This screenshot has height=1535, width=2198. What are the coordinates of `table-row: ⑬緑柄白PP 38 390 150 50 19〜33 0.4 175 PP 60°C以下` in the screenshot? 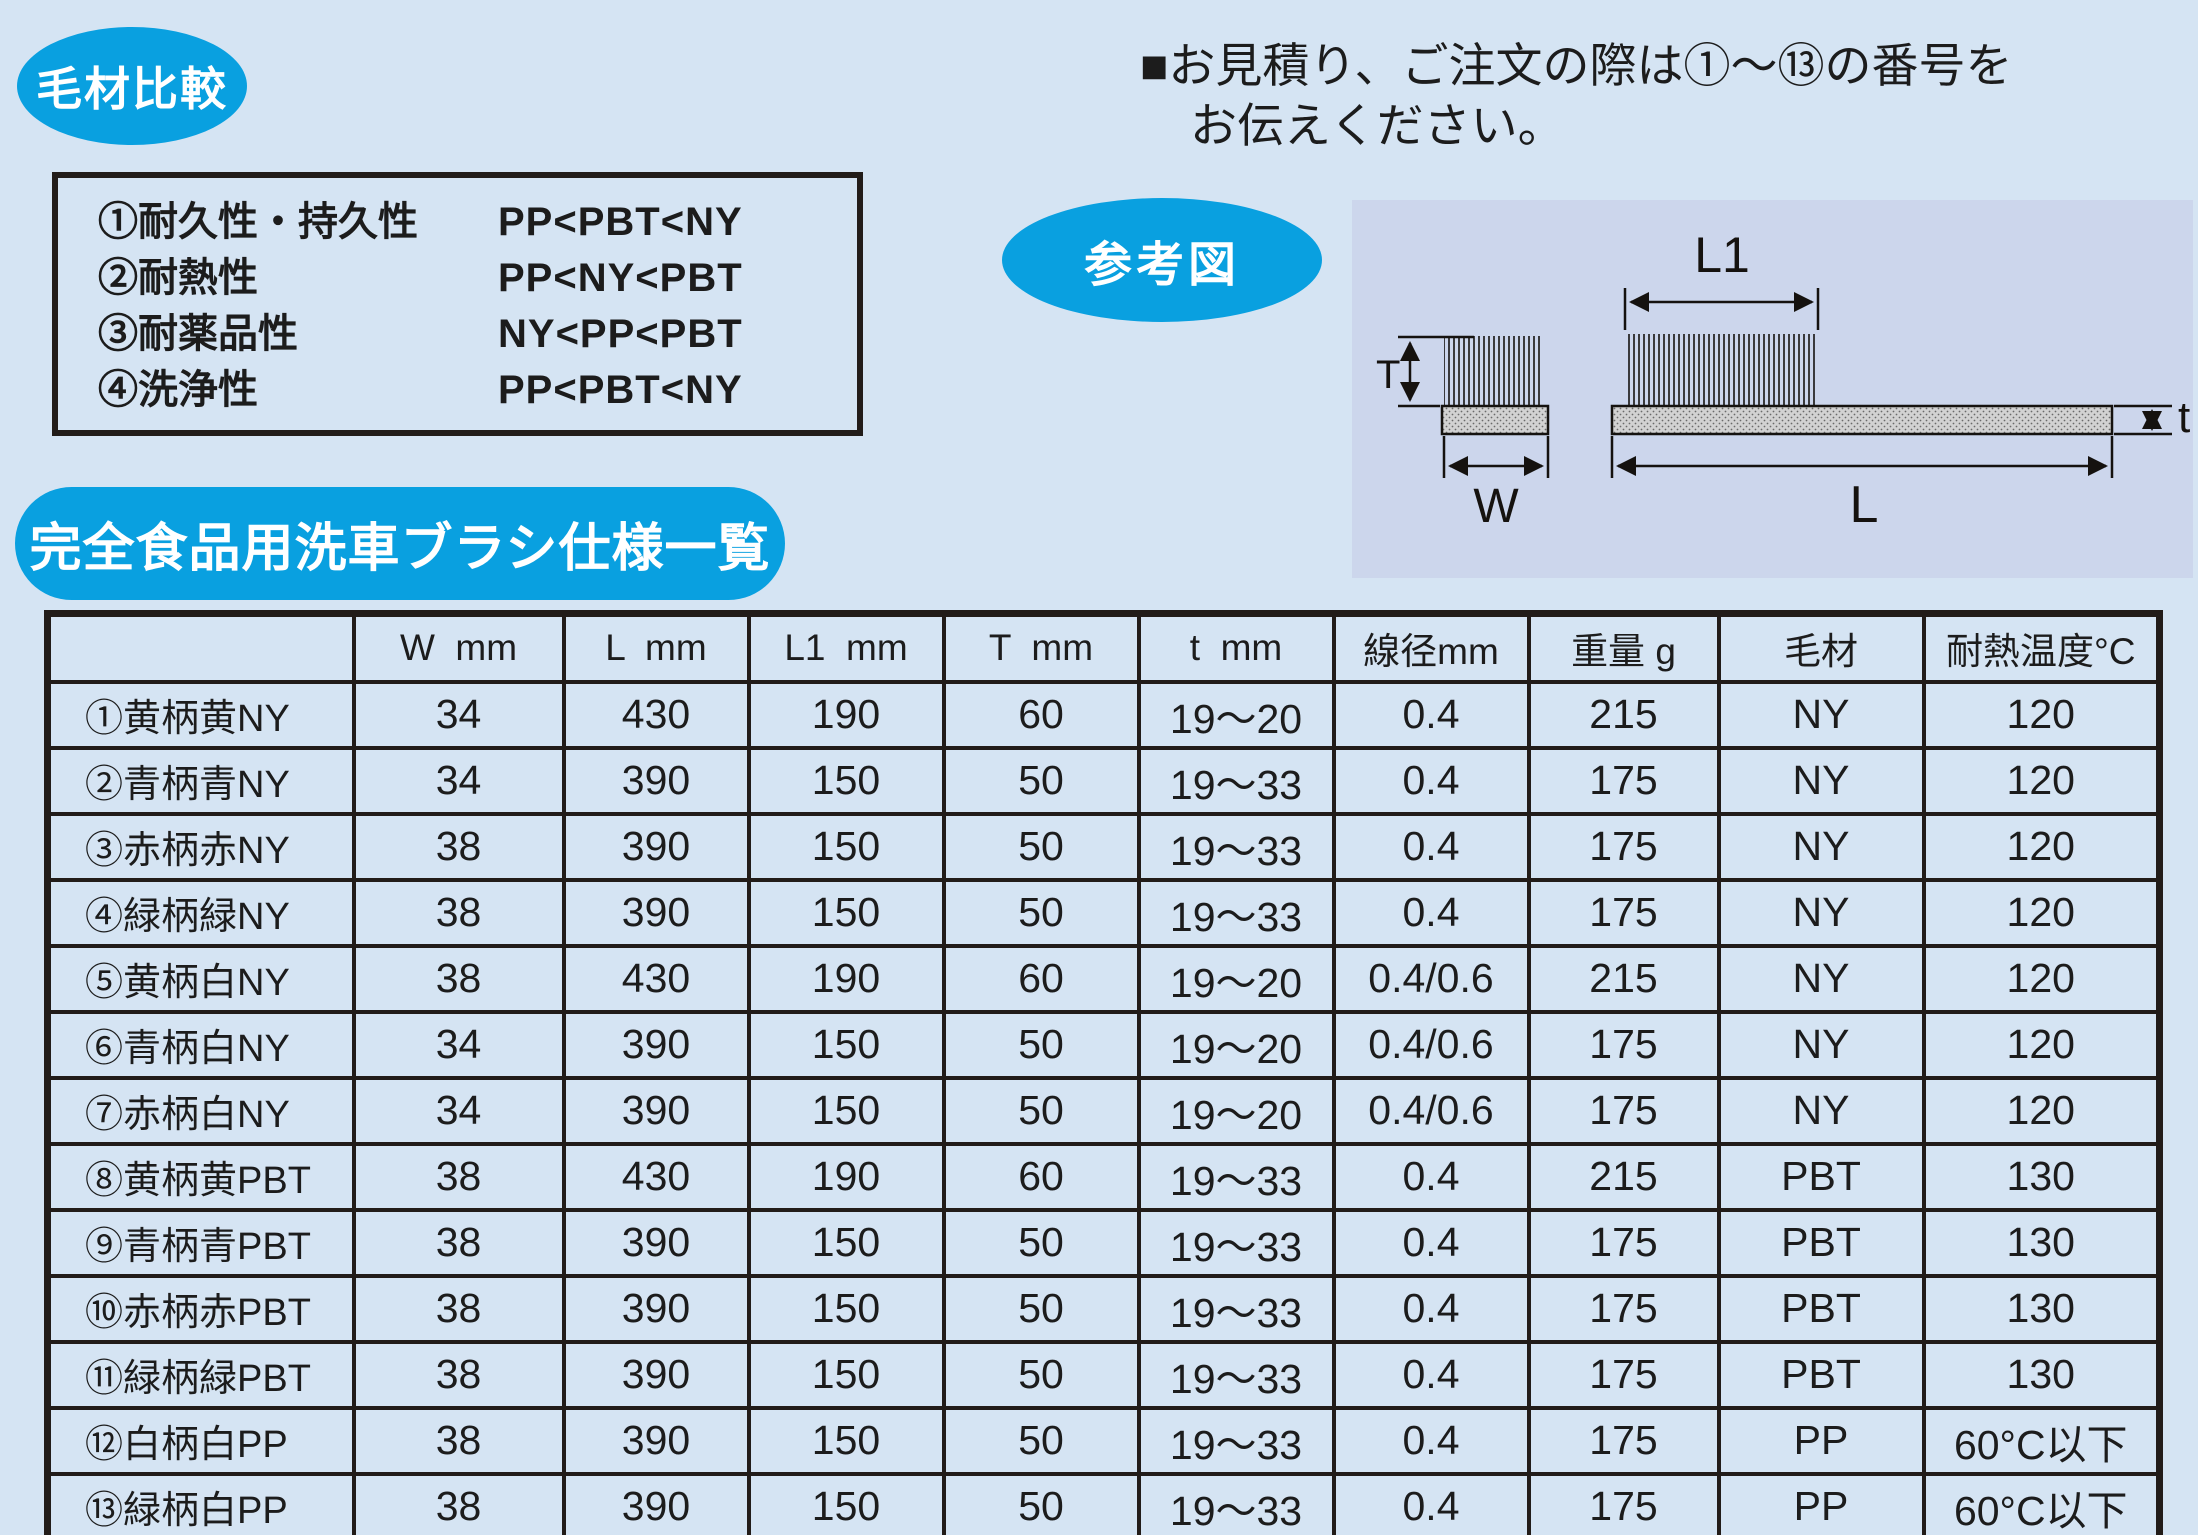 It's located at (1103, 1503).